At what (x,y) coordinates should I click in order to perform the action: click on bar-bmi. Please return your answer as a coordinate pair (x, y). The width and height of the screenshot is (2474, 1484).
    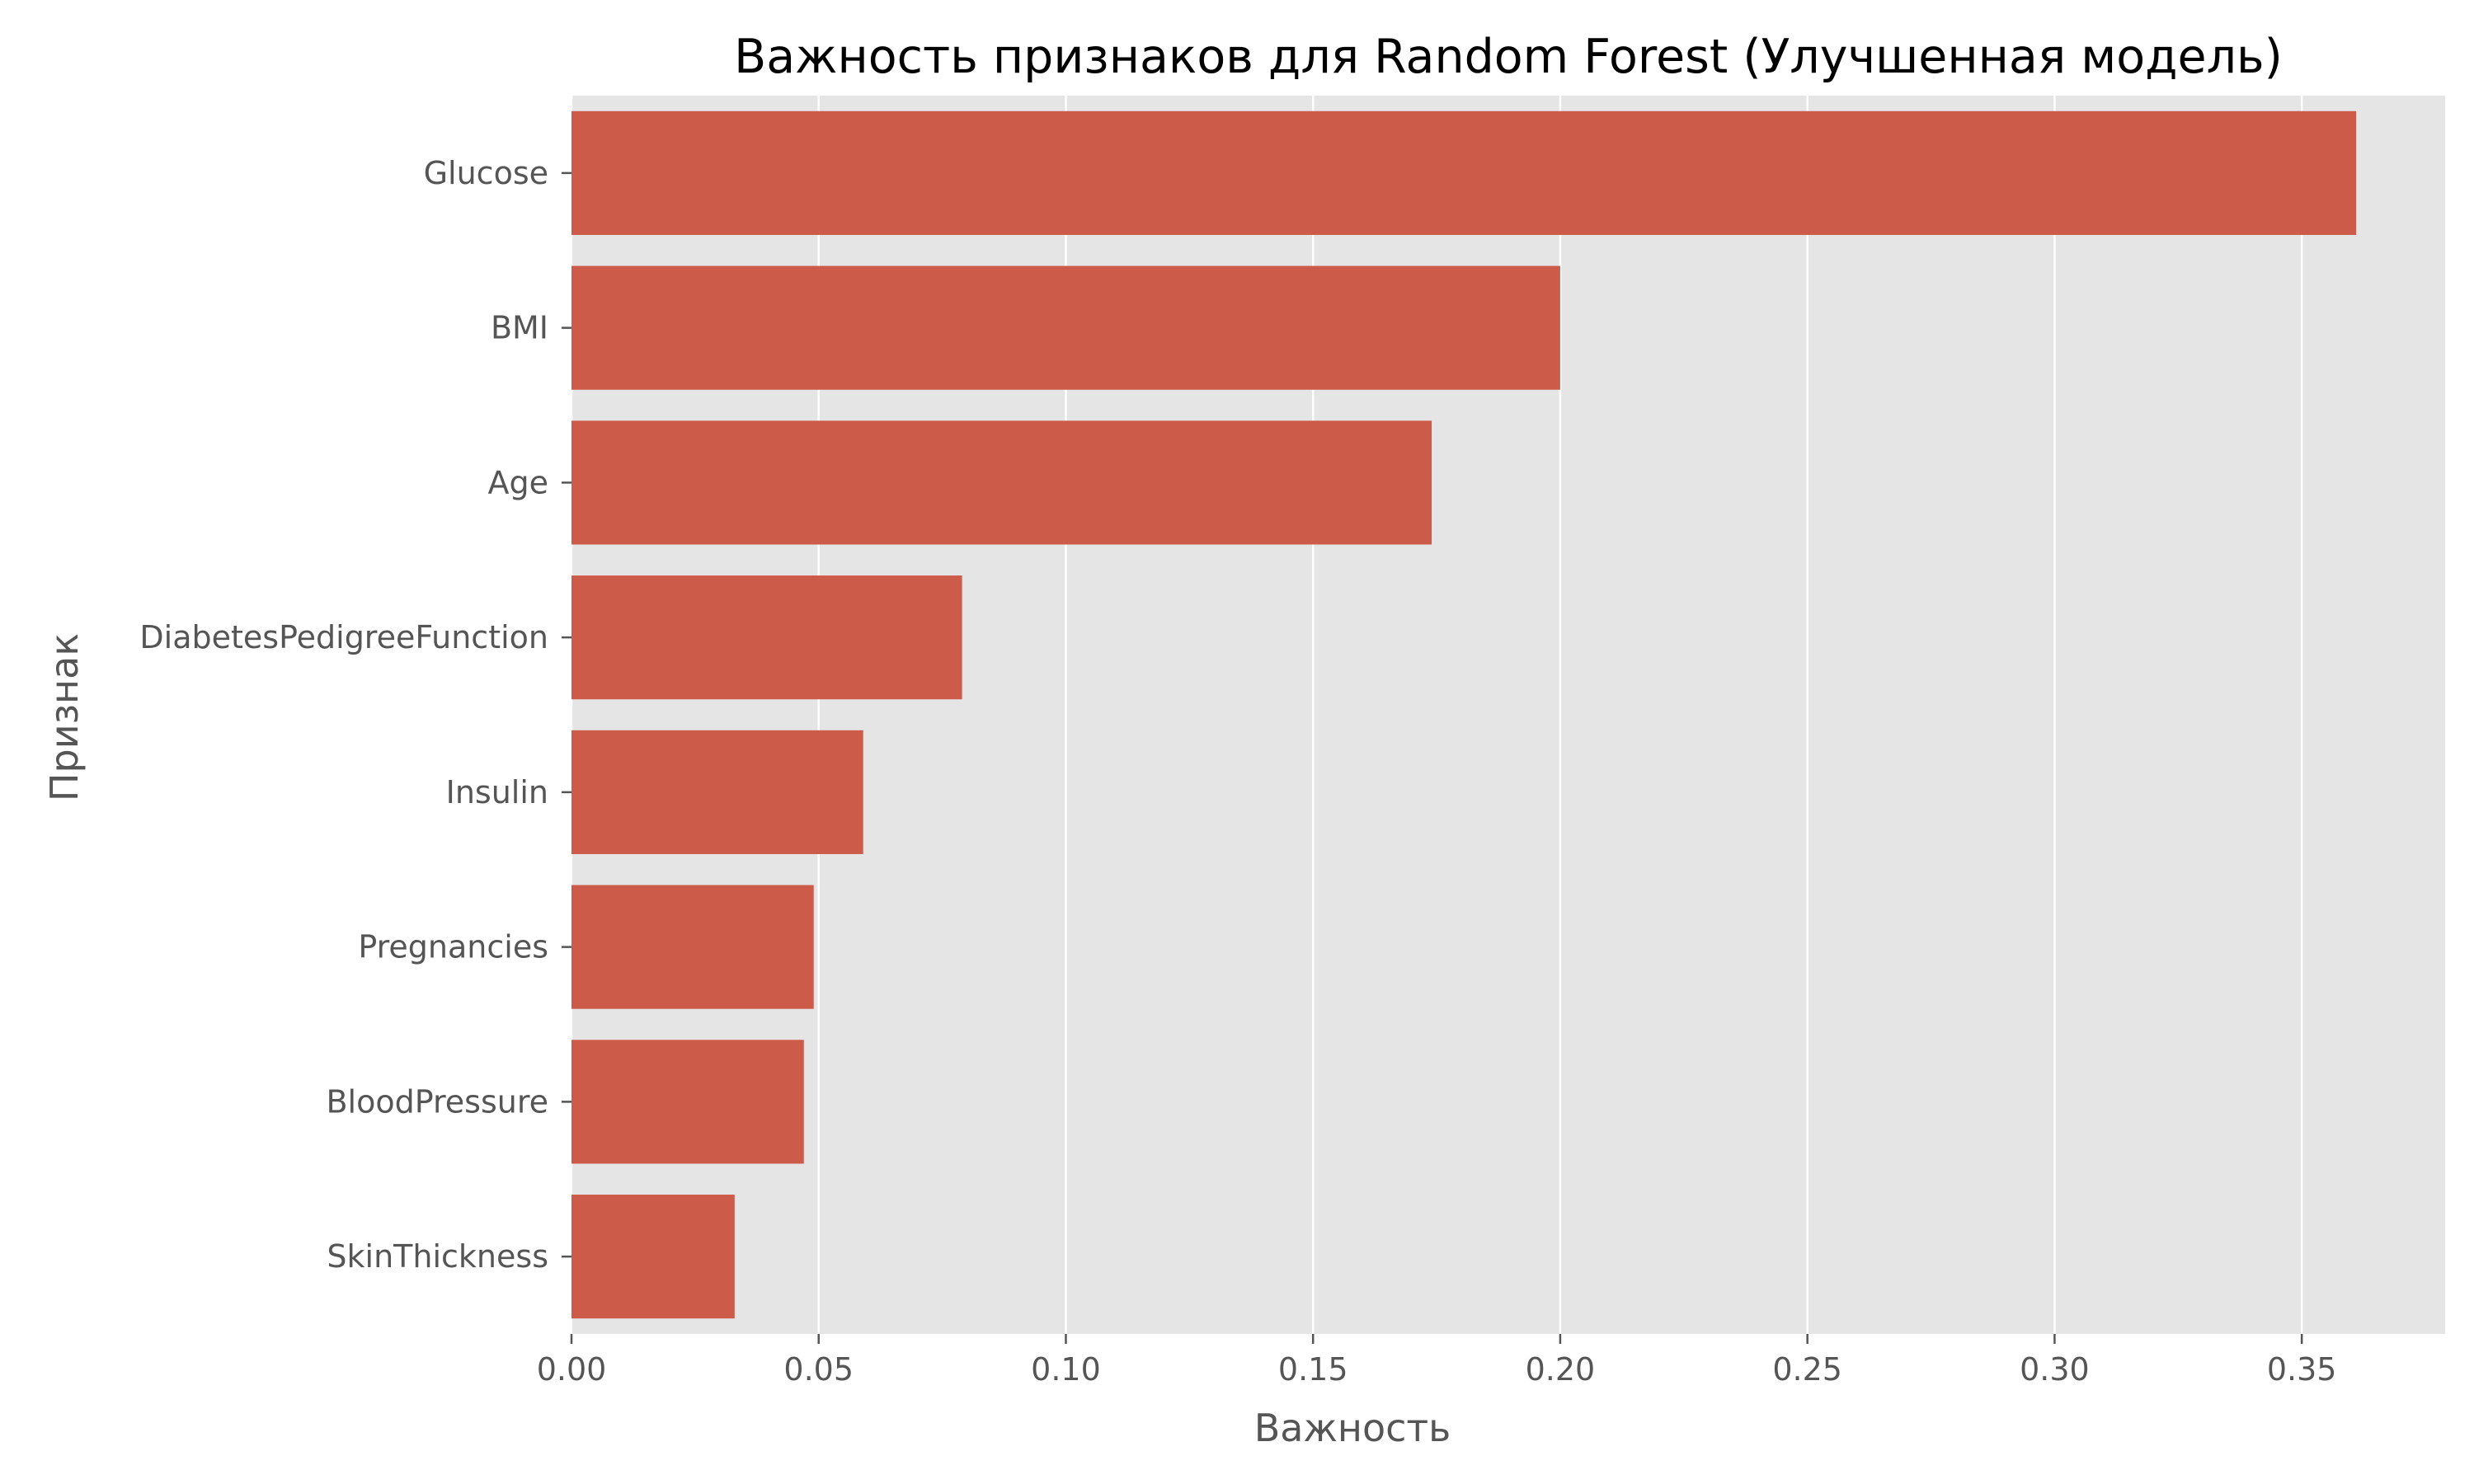
    Looking at the image, I should click on (1065, 327).